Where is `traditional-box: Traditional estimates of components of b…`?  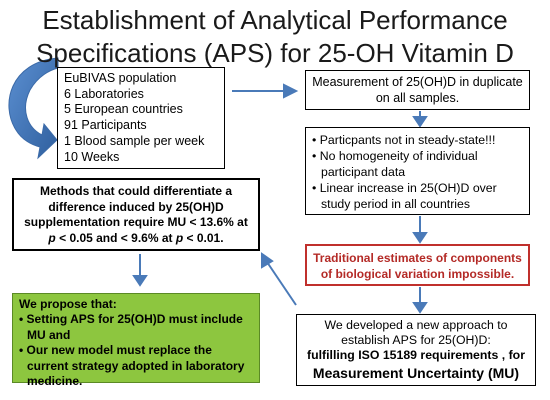 traditional-box: Traditional estimates of components of b… is located at coordinates (417, 265).